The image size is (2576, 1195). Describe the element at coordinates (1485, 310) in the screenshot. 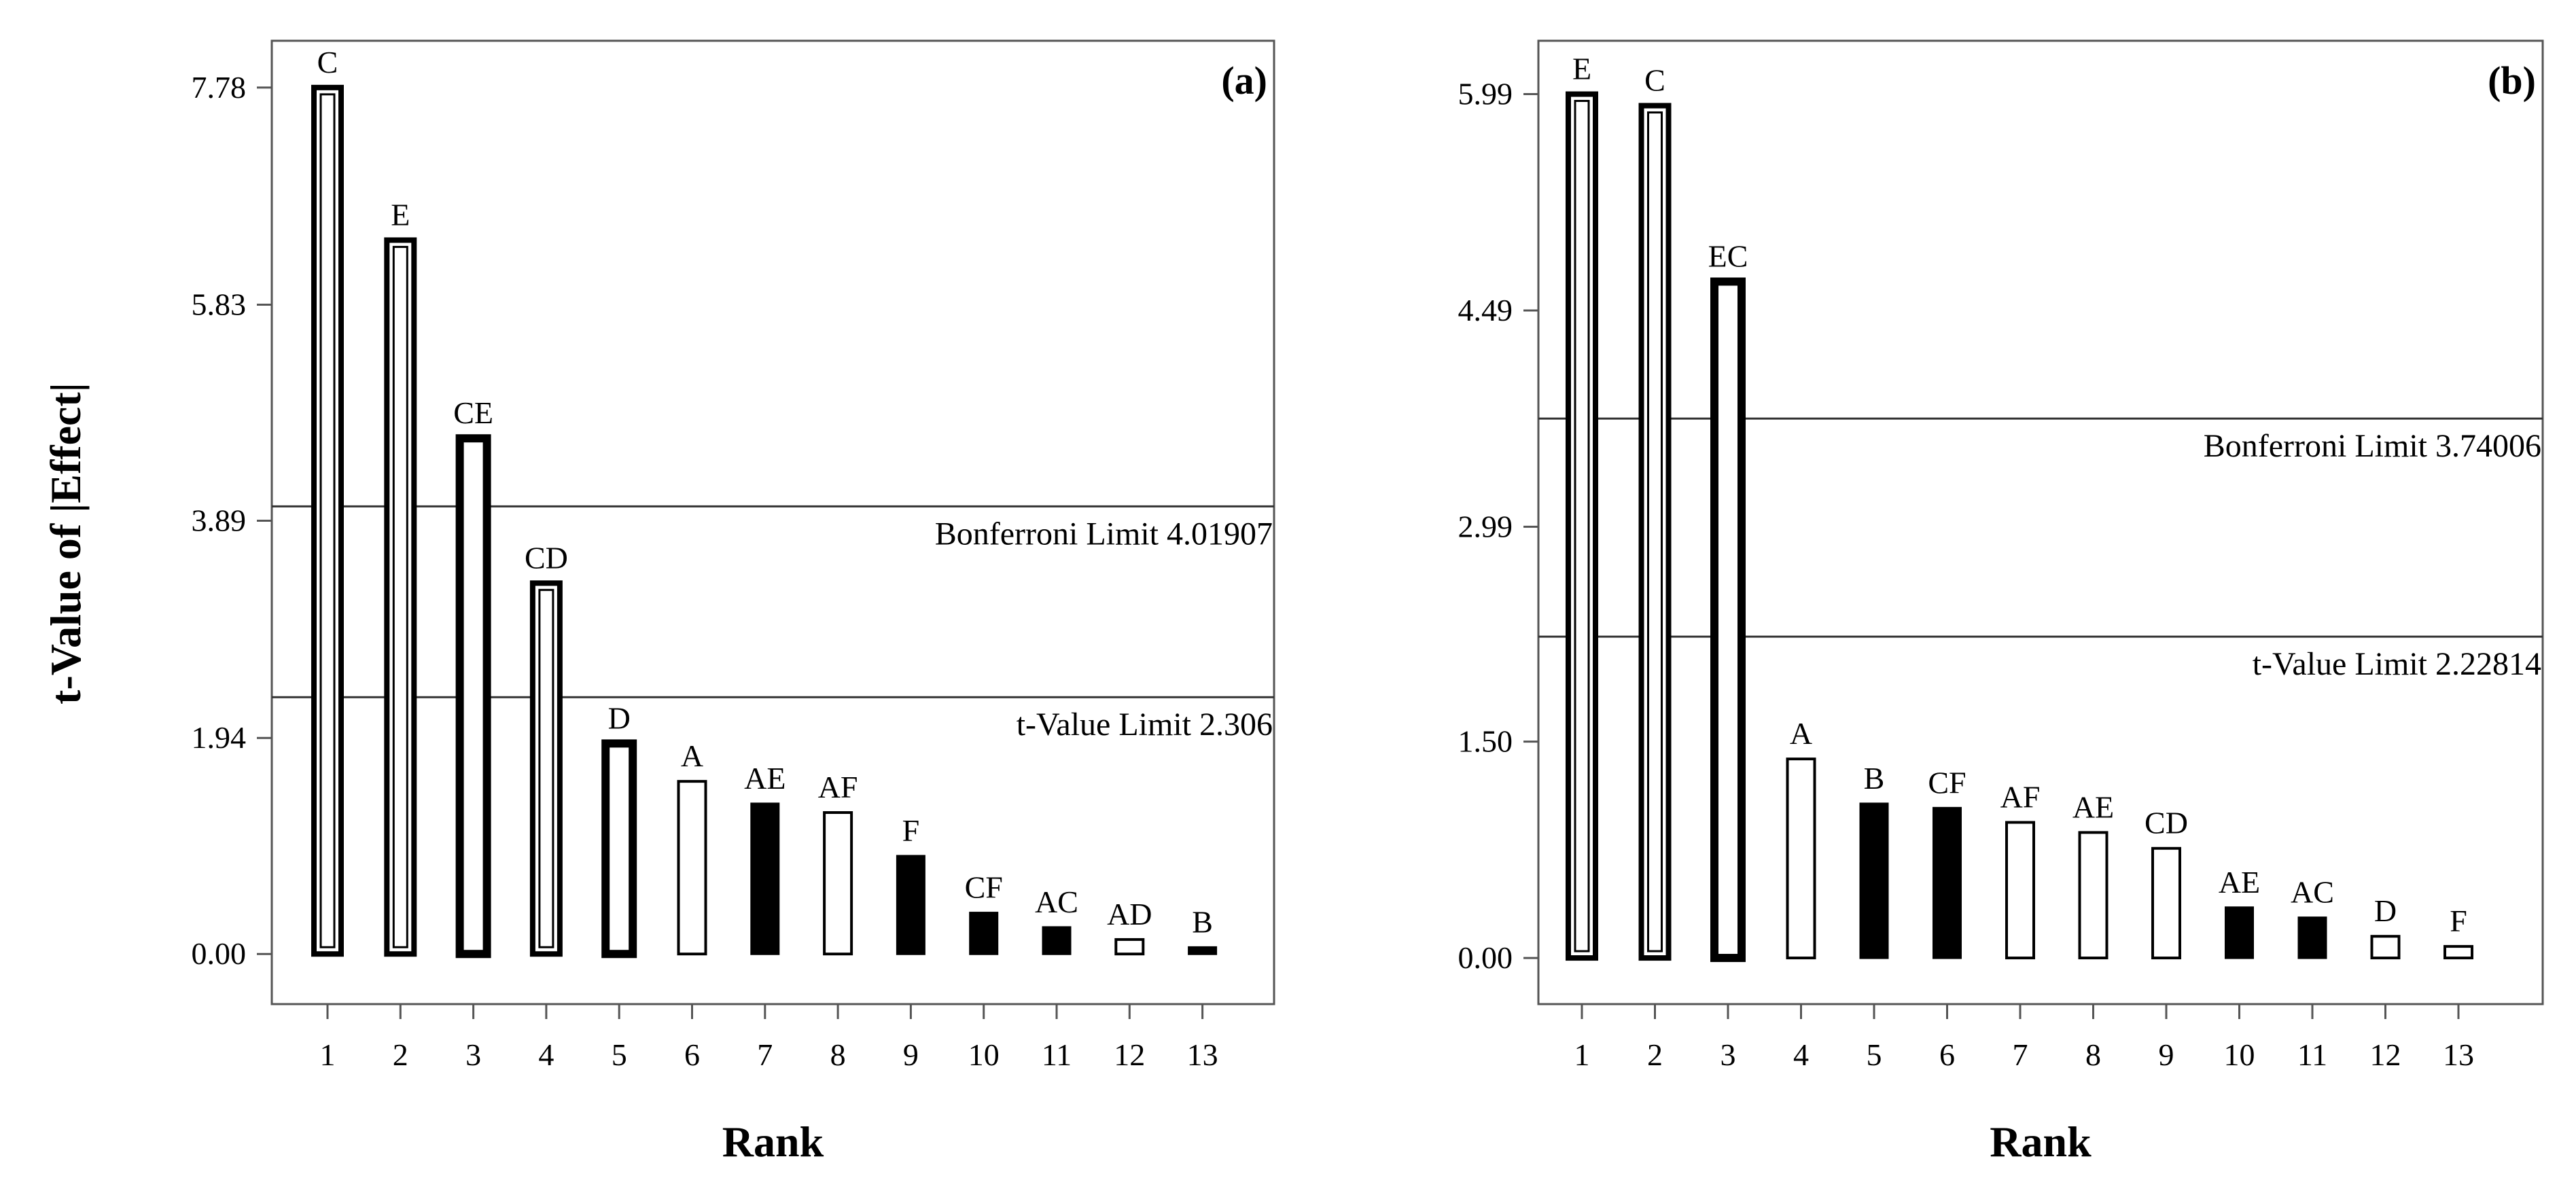

I see `y-tick-label: 4.49` at that location.